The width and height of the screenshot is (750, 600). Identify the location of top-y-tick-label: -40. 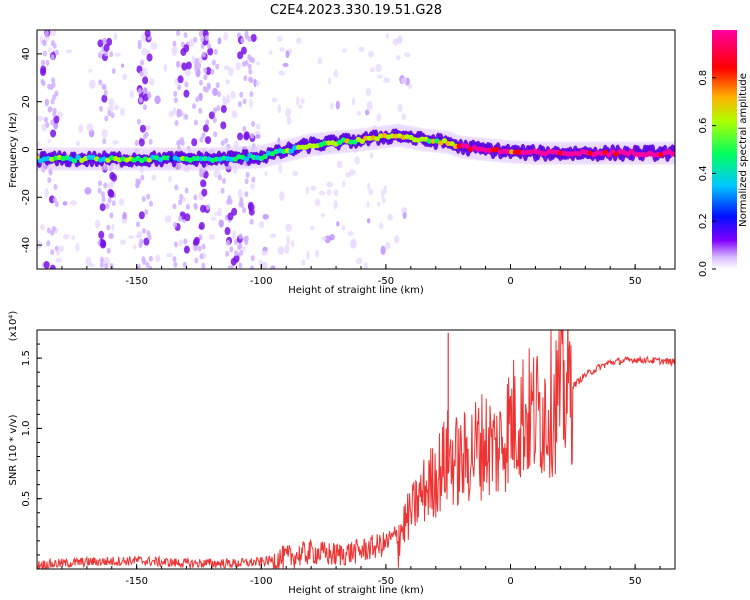
(26, 245).